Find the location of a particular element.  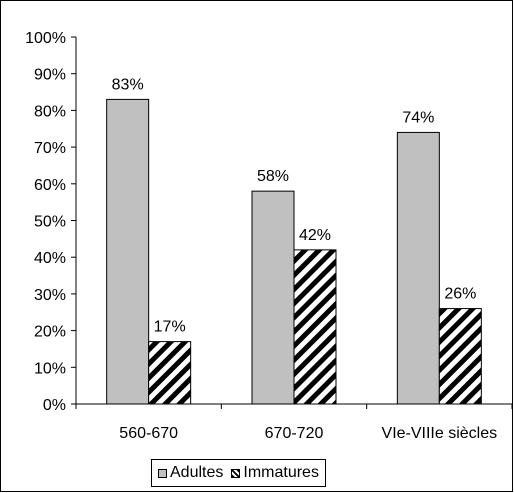

data-label: 83% is located at coordinates (128, 84).